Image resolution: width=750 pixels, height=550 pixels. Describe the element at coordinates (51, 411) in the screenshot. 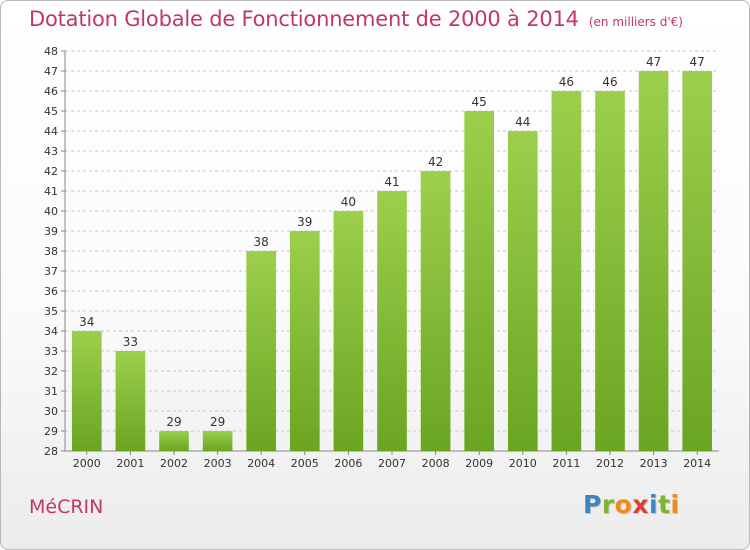

I see `y-tick-label: 30` at that location.